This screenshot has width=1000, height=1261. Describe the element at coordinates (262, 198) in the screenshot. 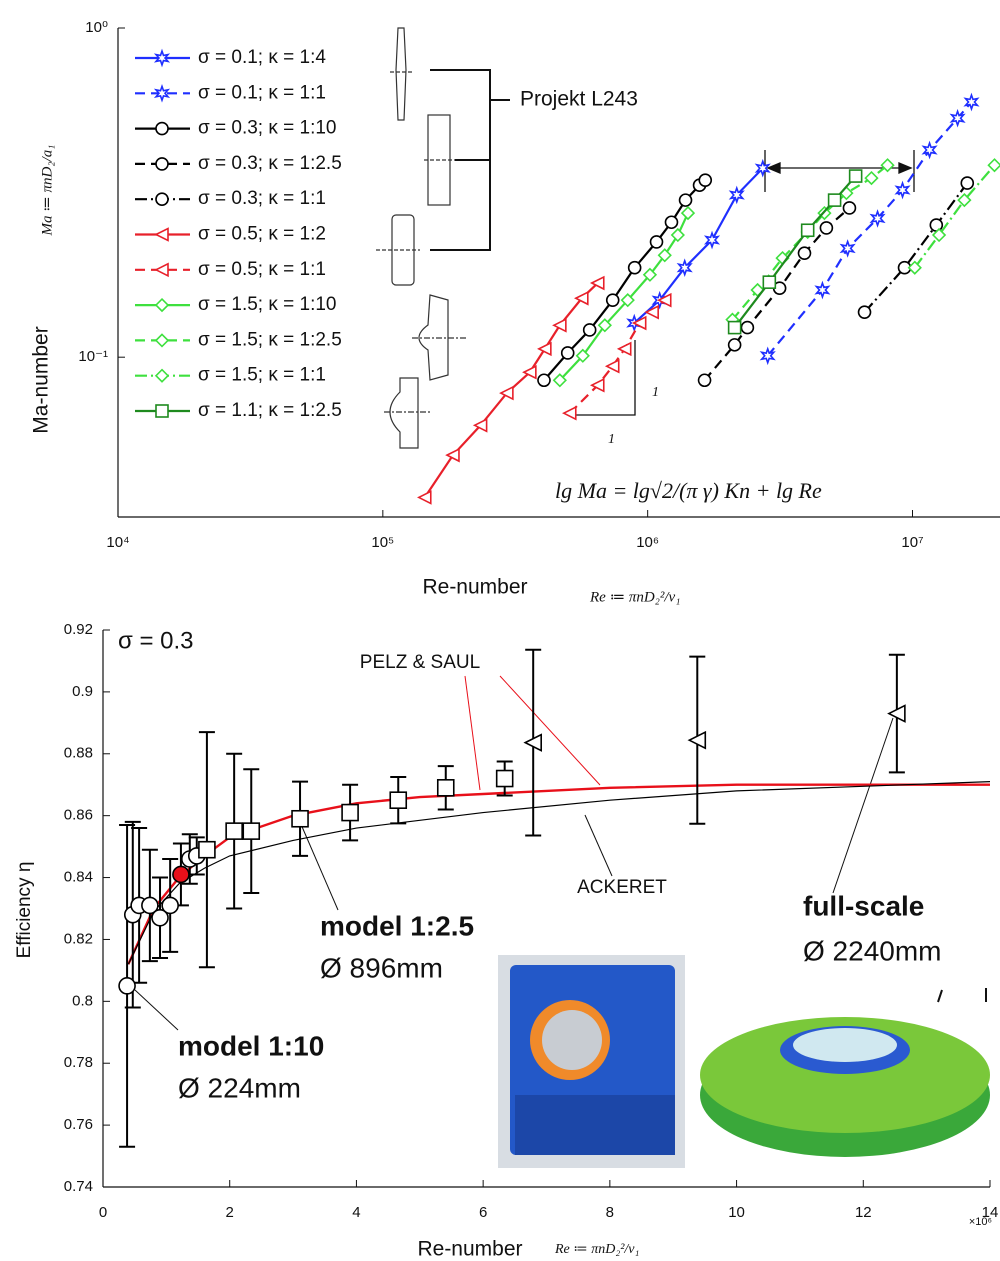

I see `legend-label: σ = 0.3; κ = 1:1` at that location.